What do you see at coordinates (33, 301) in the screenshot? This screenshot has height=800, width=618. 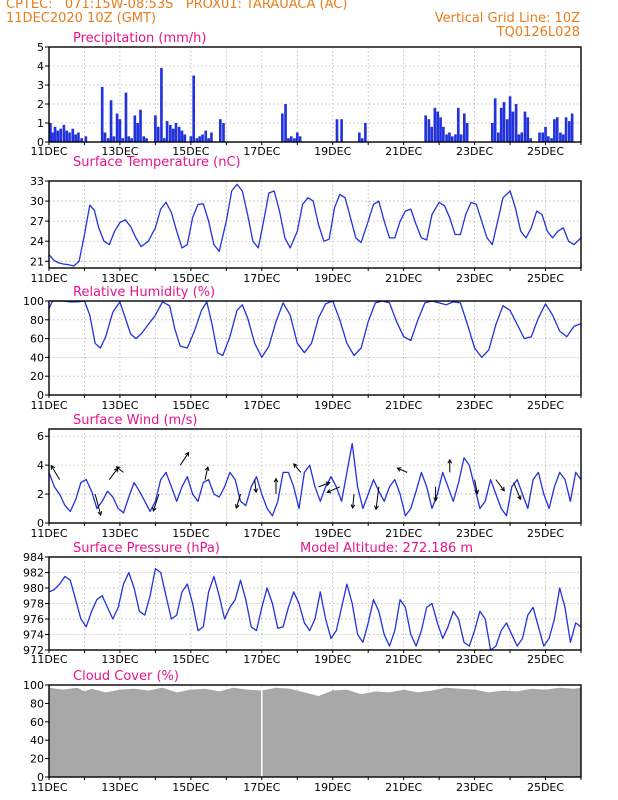 I see `y-tick-label: 100` at bounding box center [33, 301].